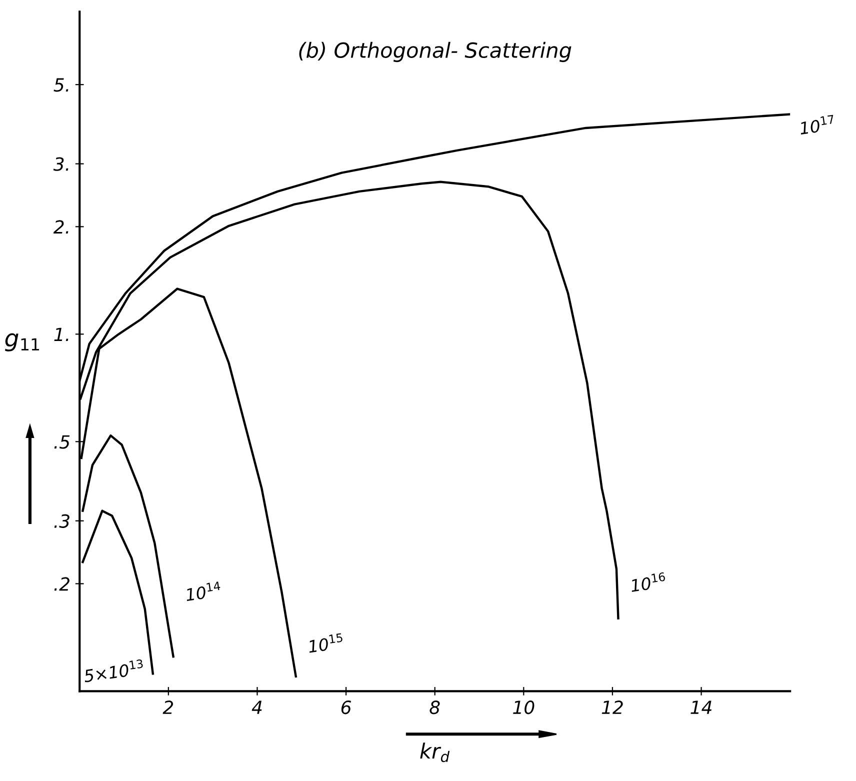 This screenshot has height=781, width=856. Describe the element at coordinates (61, 335) in the screenshot. I see `y-tick-label: 1.` at that location.